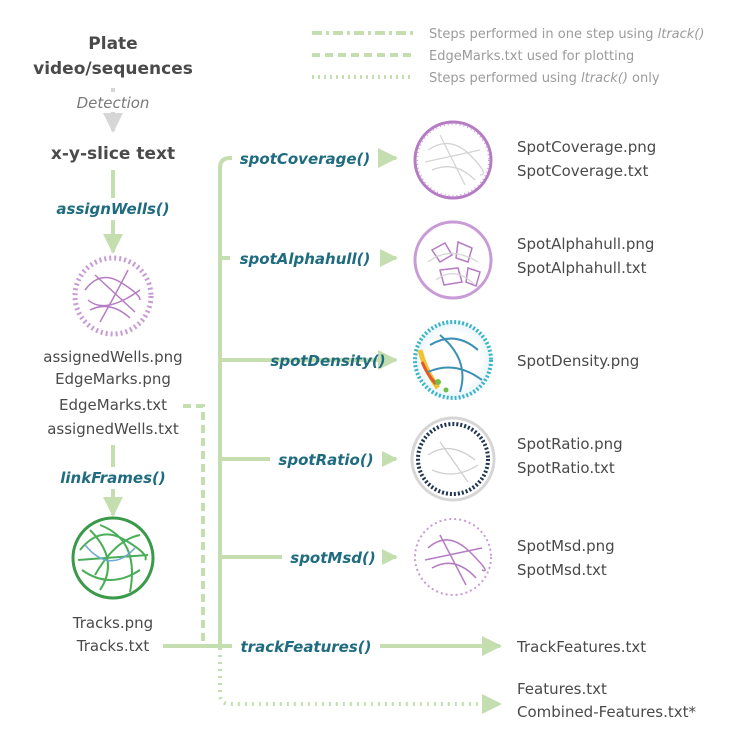  I want to click on edge-marks-png-output: EdgeMarks.png, so click(113, 379).